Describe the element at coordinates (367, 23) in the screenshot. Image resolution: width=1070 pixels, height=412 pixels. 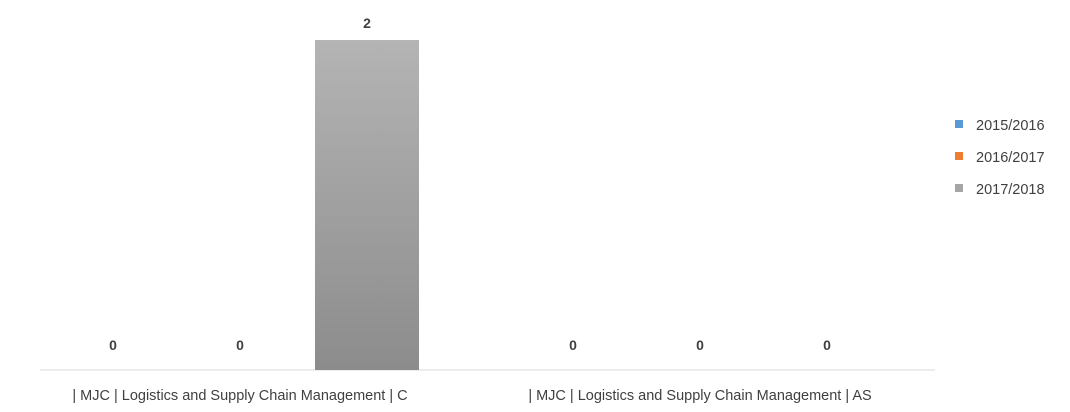
I see `data-label-2017-2018-cat-1: 2` at that location.